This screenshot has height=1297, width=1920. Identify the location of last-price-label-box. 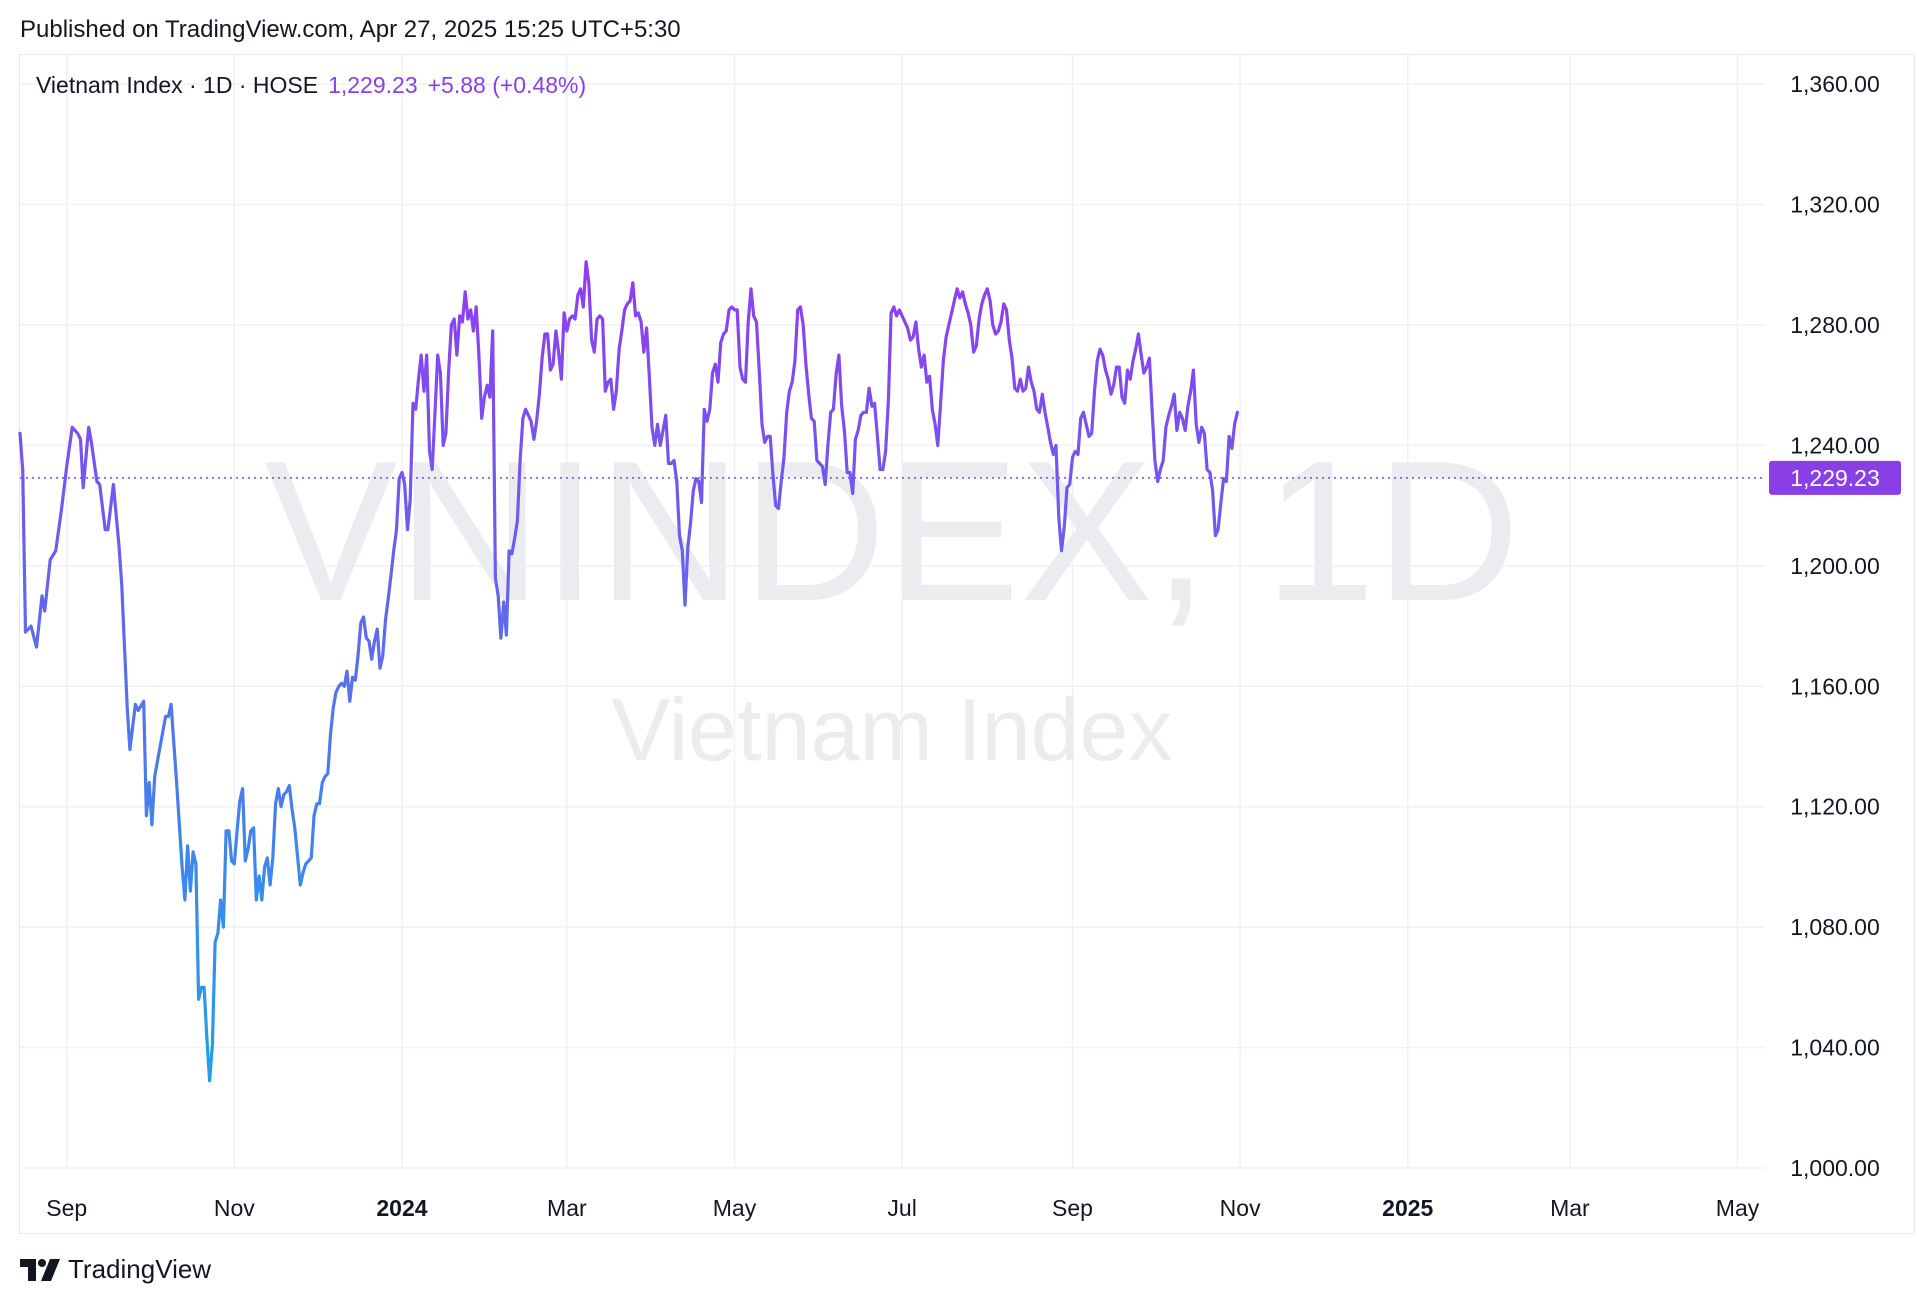
(1835, 477).